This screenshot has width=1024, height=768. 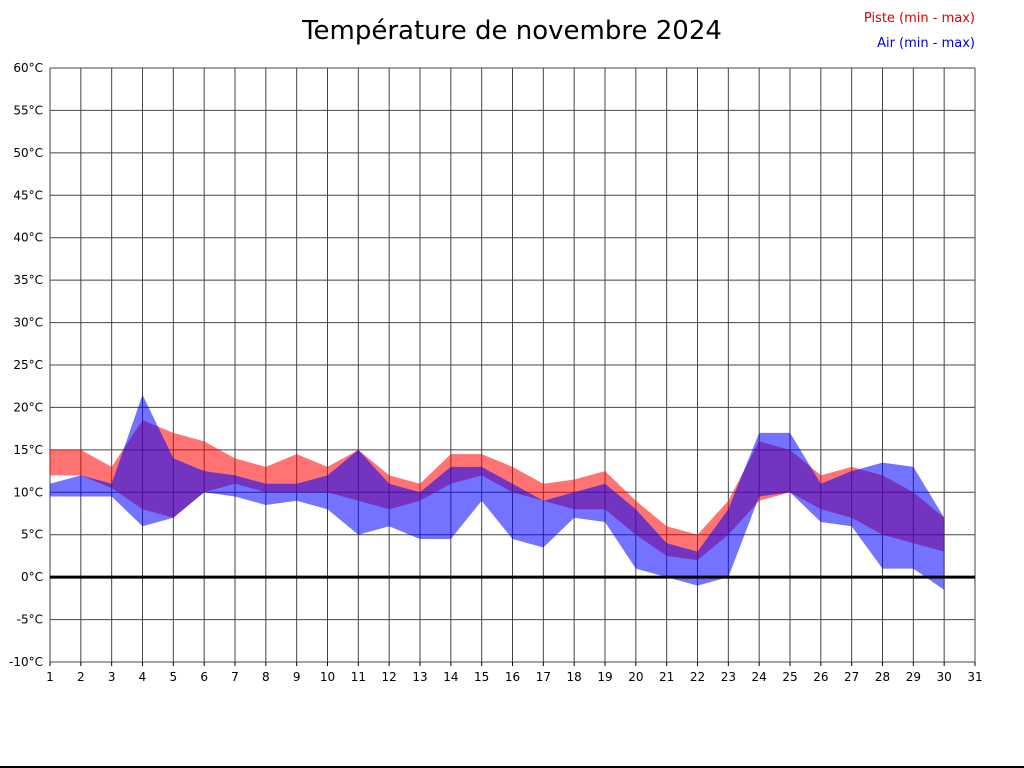 What do you see at coordinates (28, 195) in the screenshot?
I see `y-tick-label: 45°C` at bounding box center [28, 195].